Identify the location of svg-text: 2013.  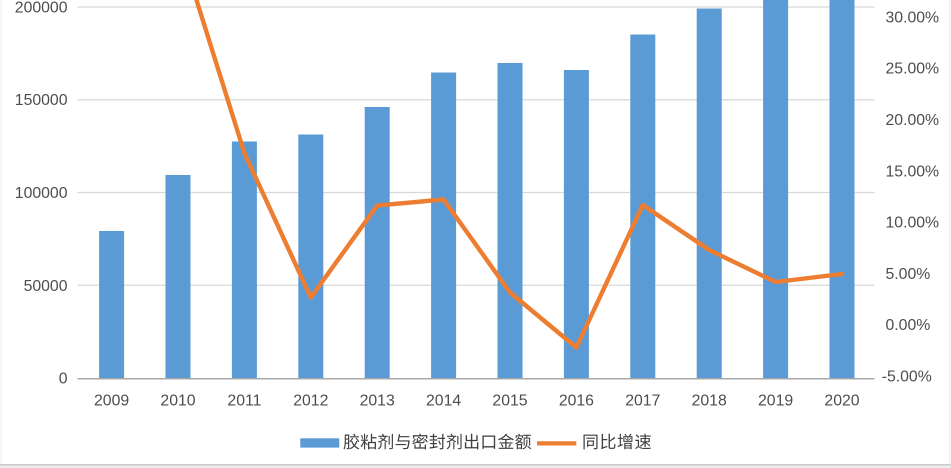
(377, 401).